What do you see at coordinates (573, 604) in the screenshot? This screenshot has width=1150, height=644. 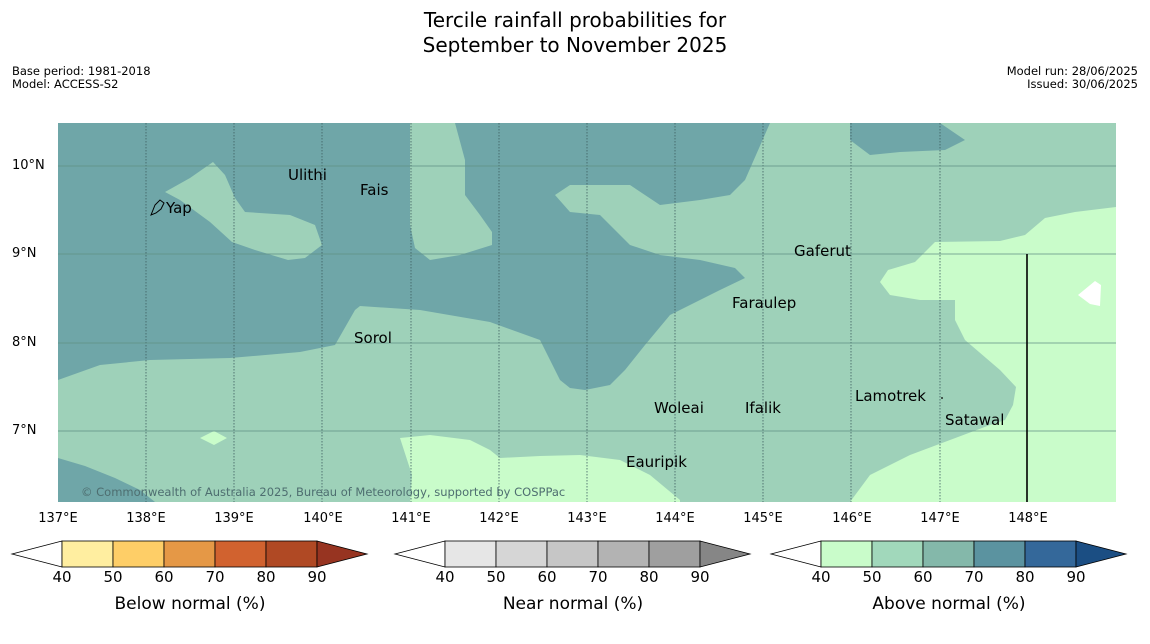 I see `colorbar-title-near: Near normal (%)` at bounding box center [573, 604].